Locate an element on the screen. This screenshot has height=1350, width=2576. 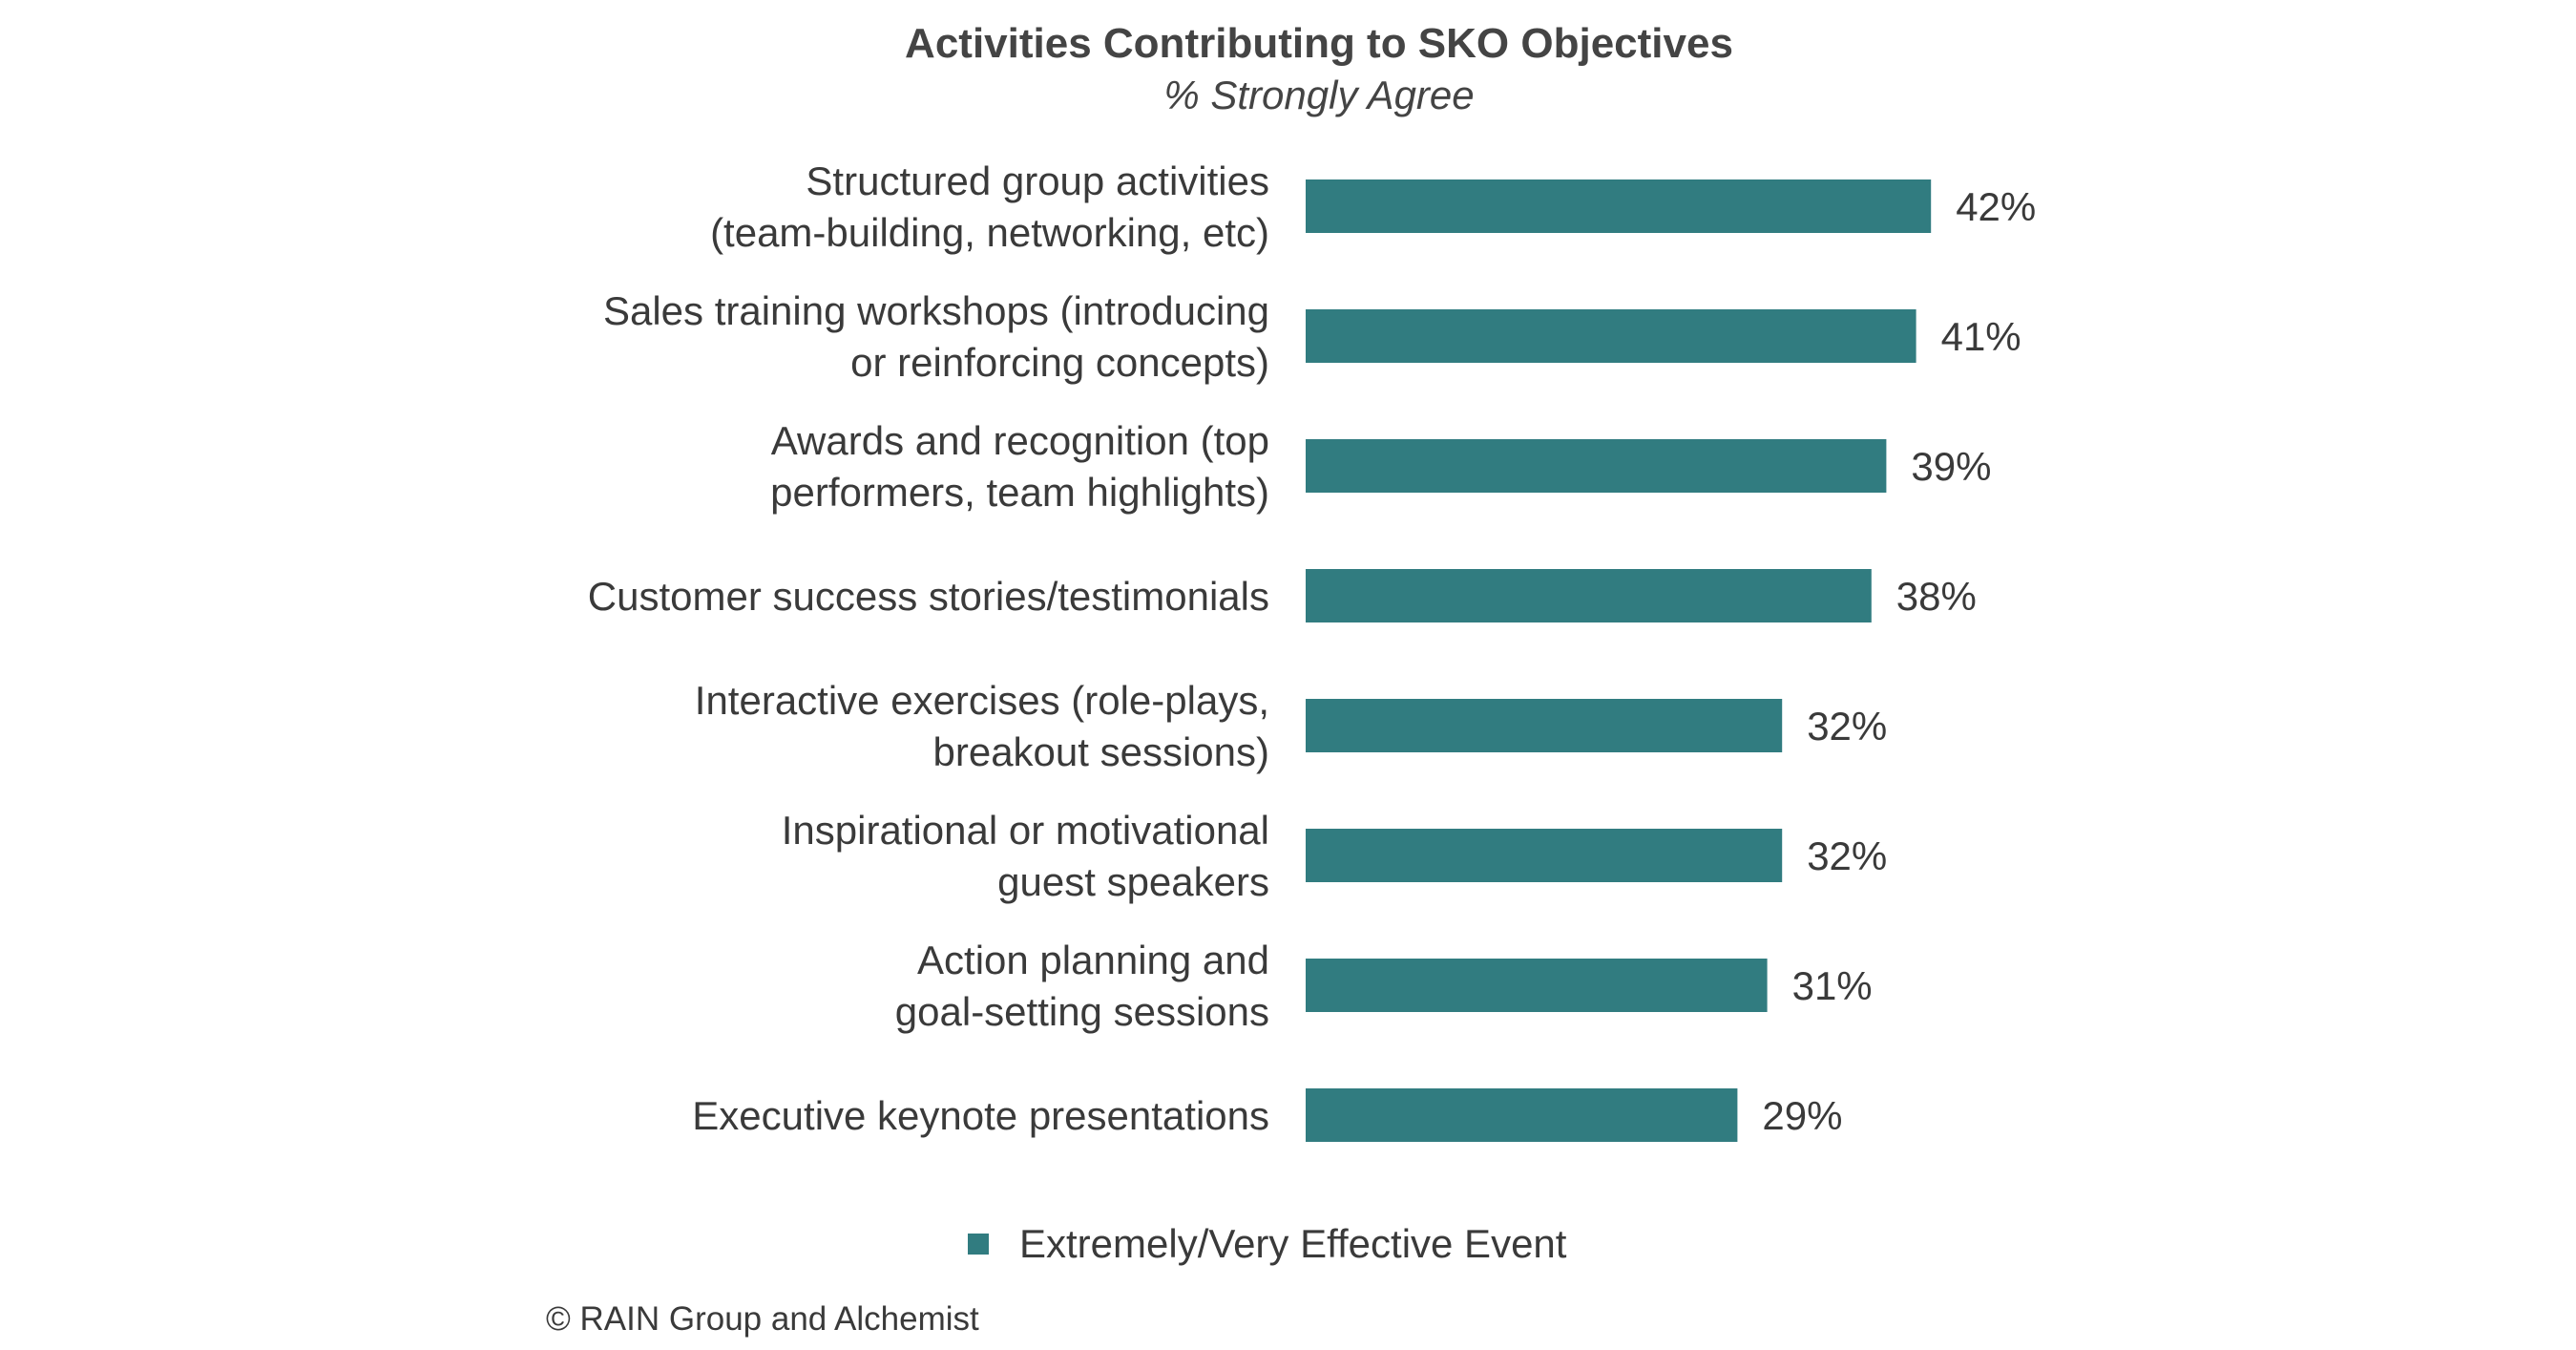
value-label-2: 39% is located at coordinates (1951, 466).